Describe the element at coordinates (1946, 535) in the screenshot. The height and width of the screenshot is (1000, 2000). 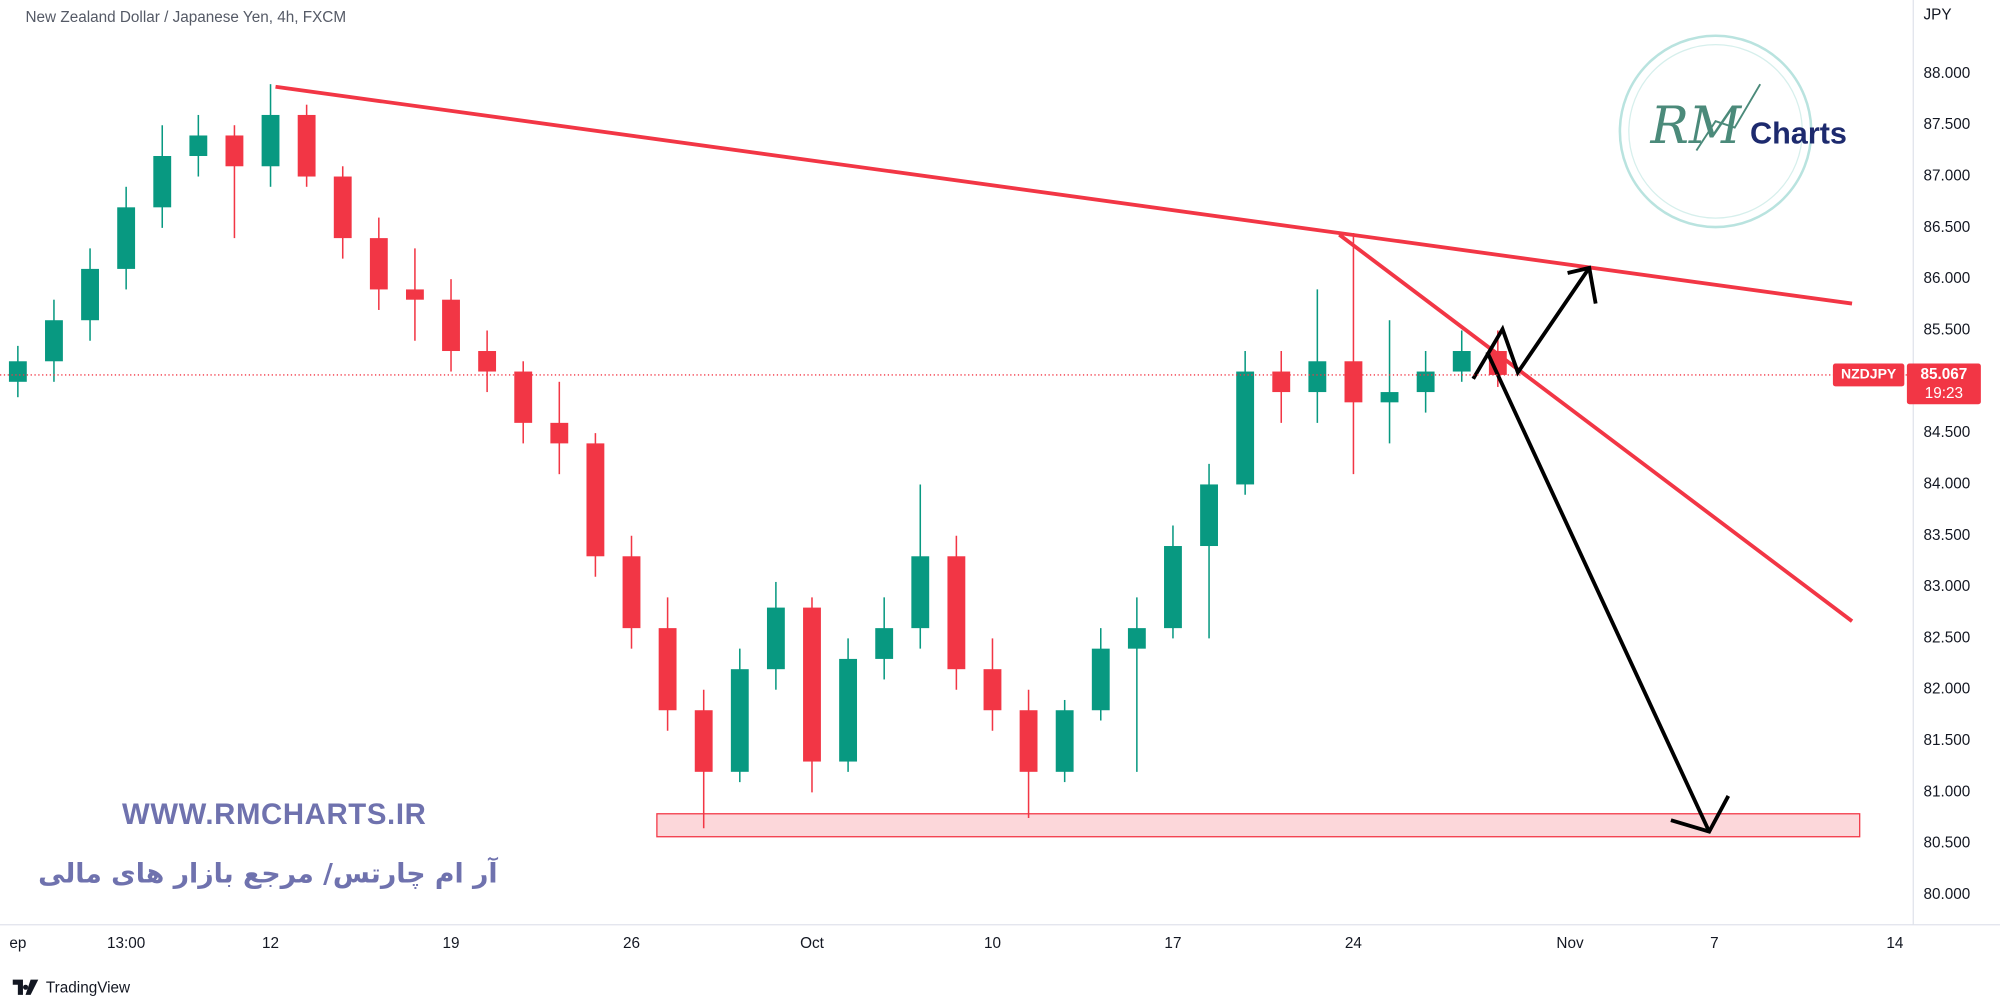
I see `y-tick-label: 83.500` at that location.